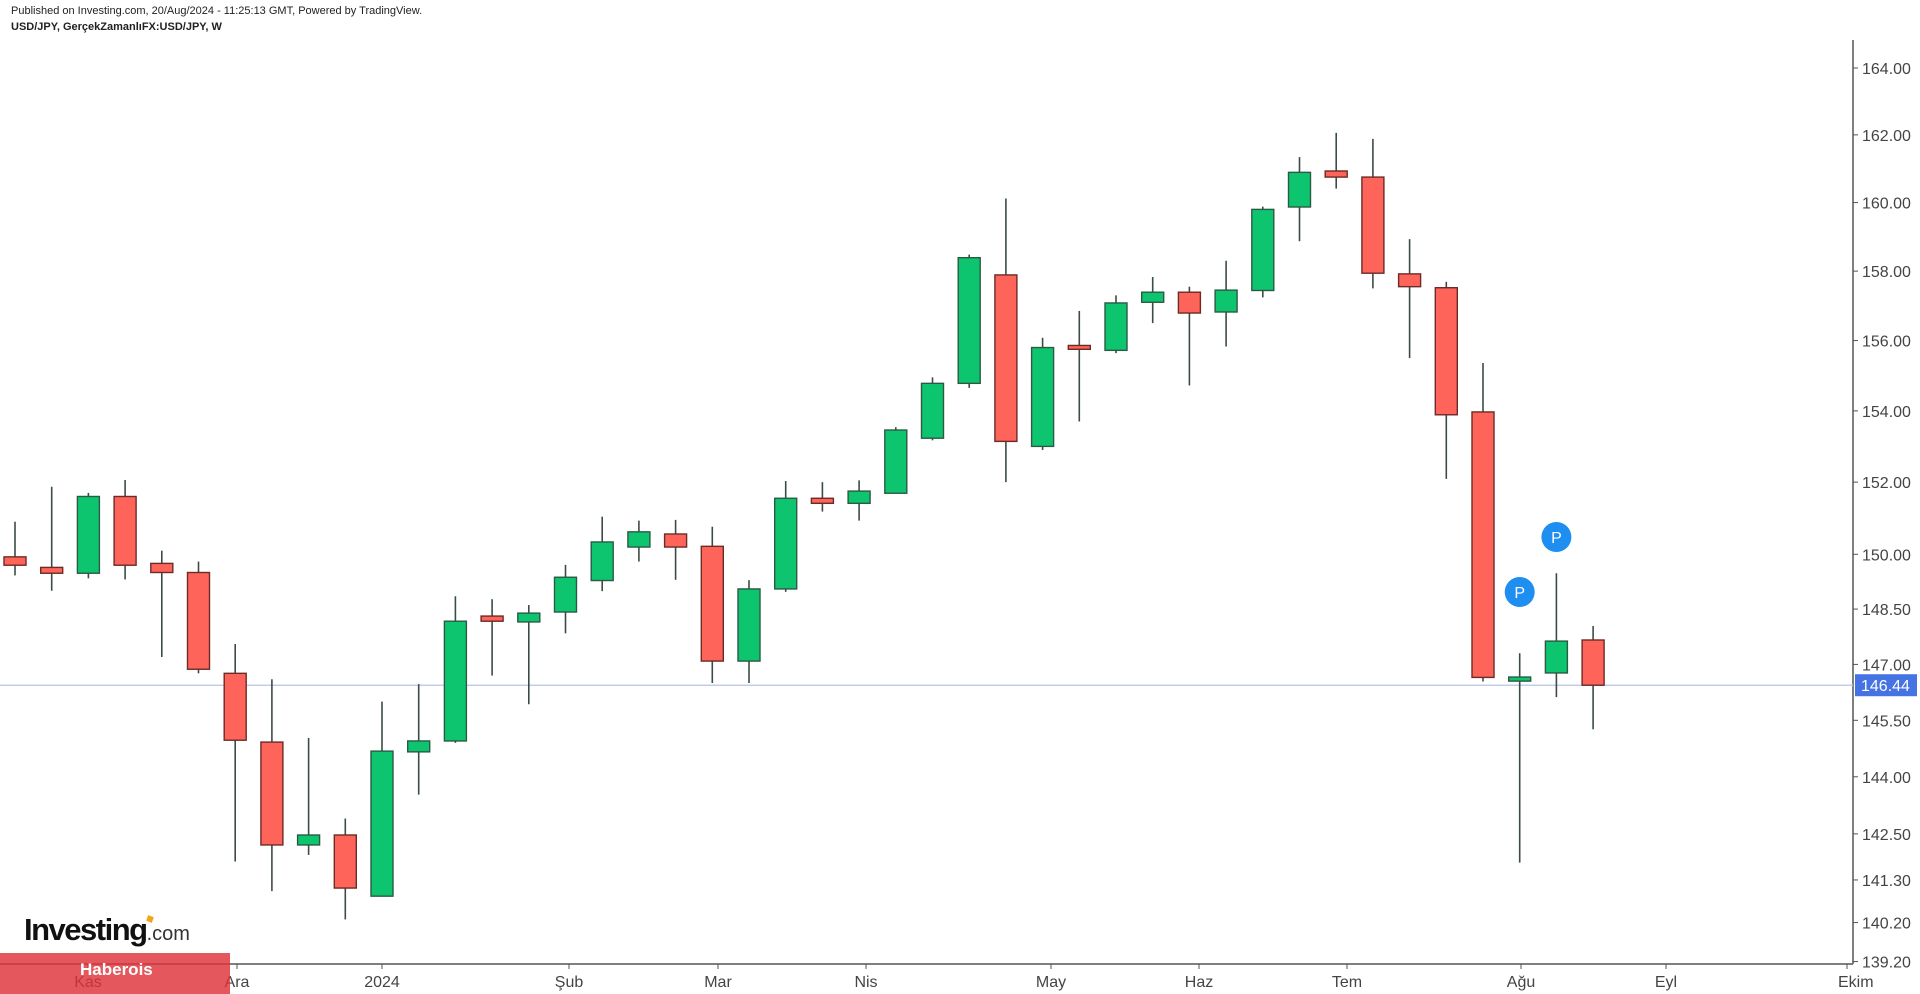 The width and height of the screenshot is (1920, 994). Describe the element at coordinates (1886, 610) in the screenshot. I see `y-tick-label: 148.50` at that location.